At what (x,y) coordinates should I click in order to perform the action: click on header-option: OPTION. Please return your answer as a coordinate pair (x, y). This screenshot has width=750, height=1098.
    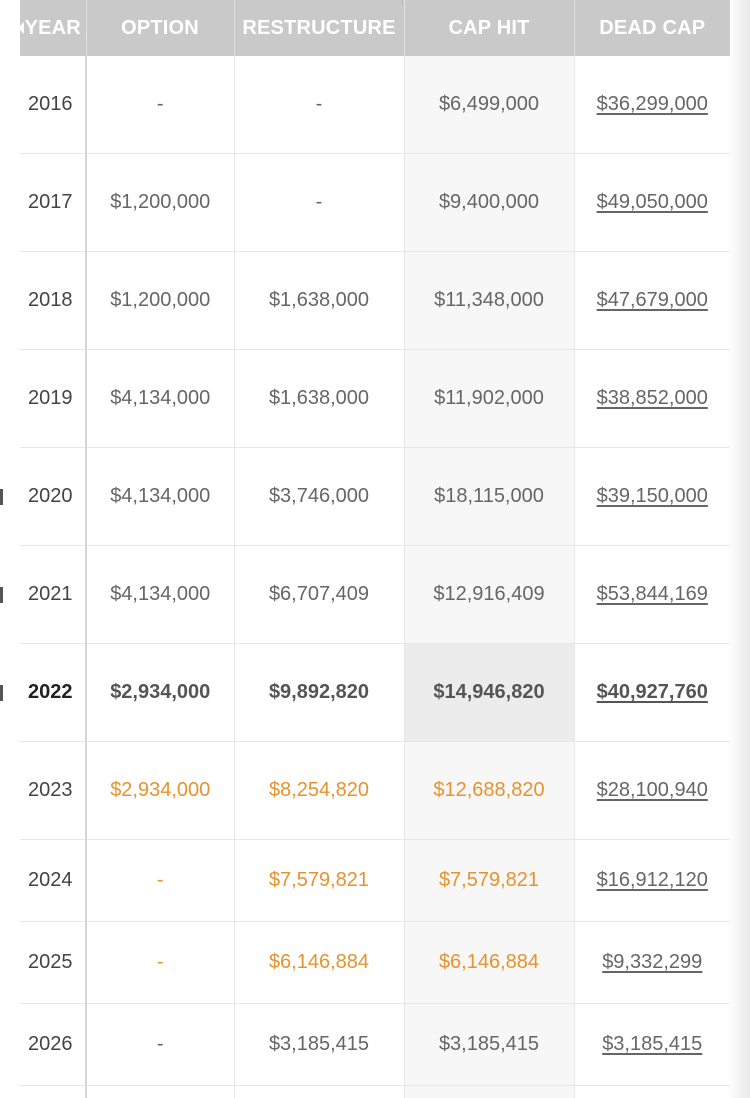
    Looking at the image, I should click on (160, 28).